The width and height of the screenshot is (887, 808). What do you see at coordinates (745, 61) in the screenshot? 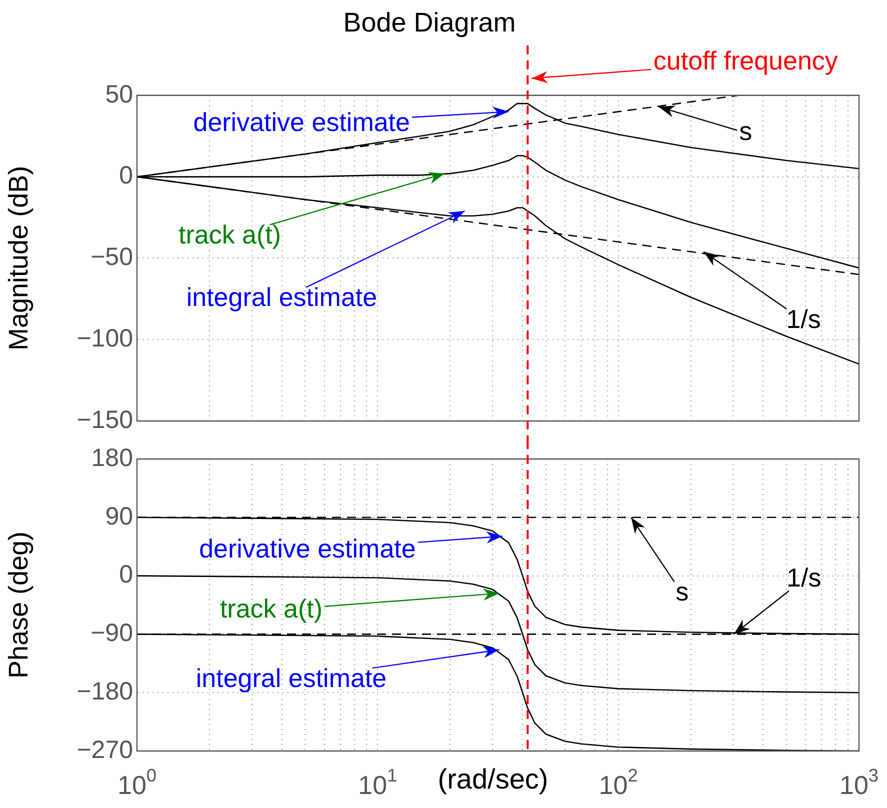
I see `ref-line-label: cutoff frequency` at bounding box center [745, 61].